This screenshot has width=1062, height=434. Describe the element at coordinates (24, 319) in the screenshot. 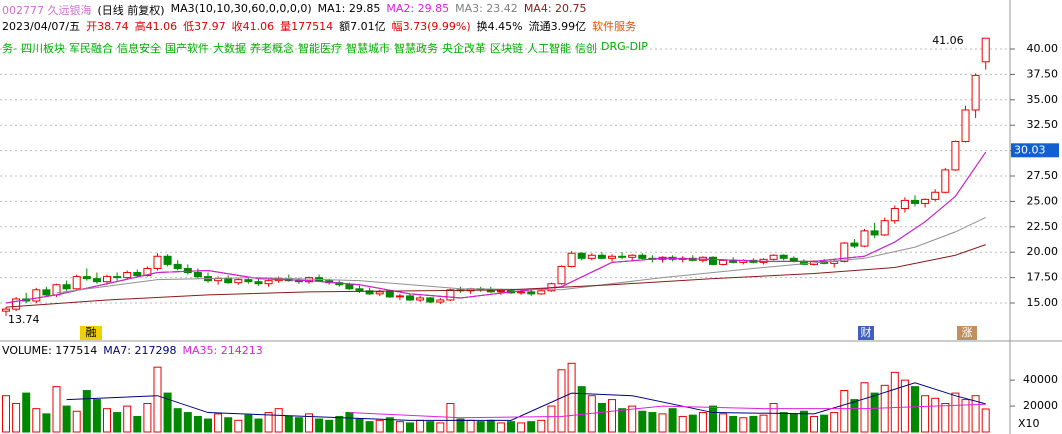

I see `low-label: 13.74` at that location.